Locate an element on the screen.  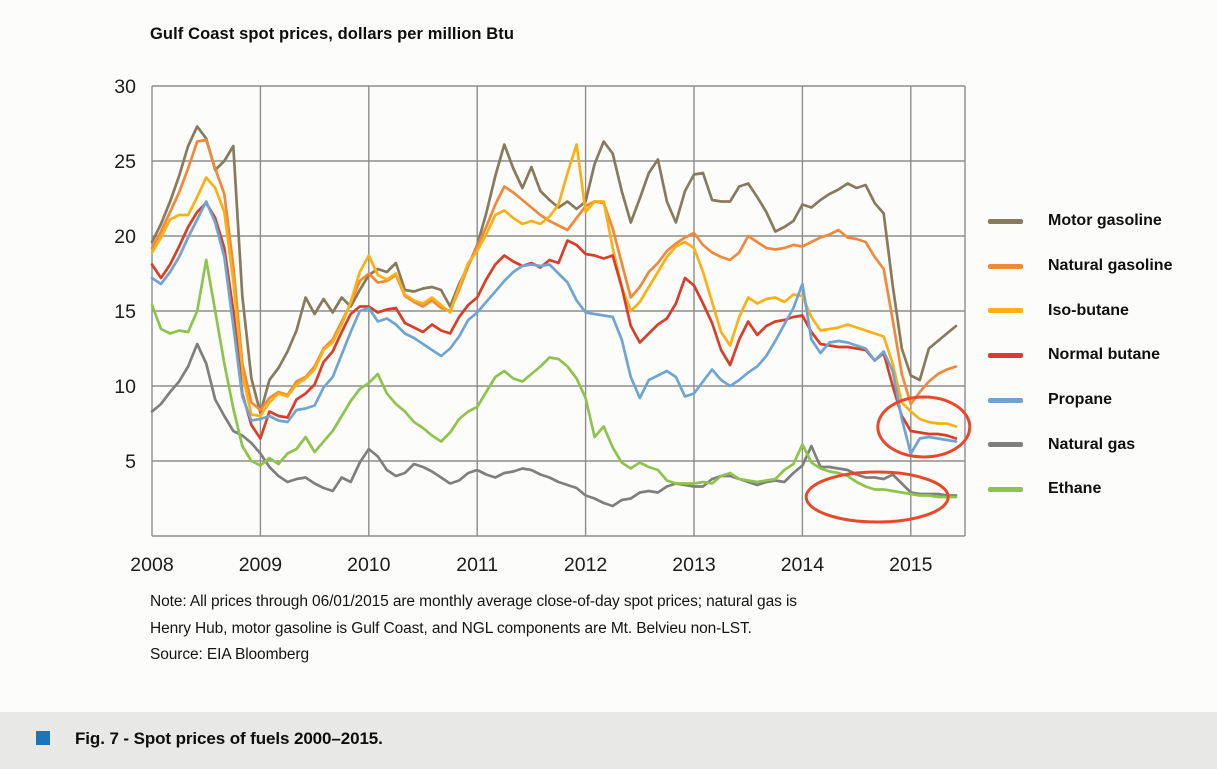
legend-item-natural-gasoline: Natural gasoline is located at coordinates (1098, 266).